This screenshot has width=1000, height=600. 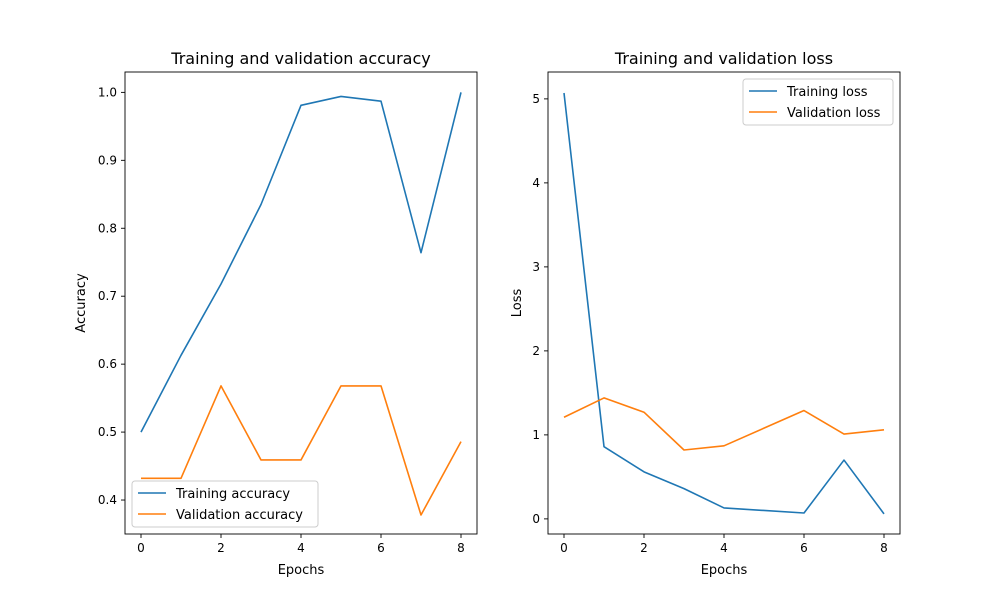 I want to click on loss-legend-box, so click(x=818, y=102).